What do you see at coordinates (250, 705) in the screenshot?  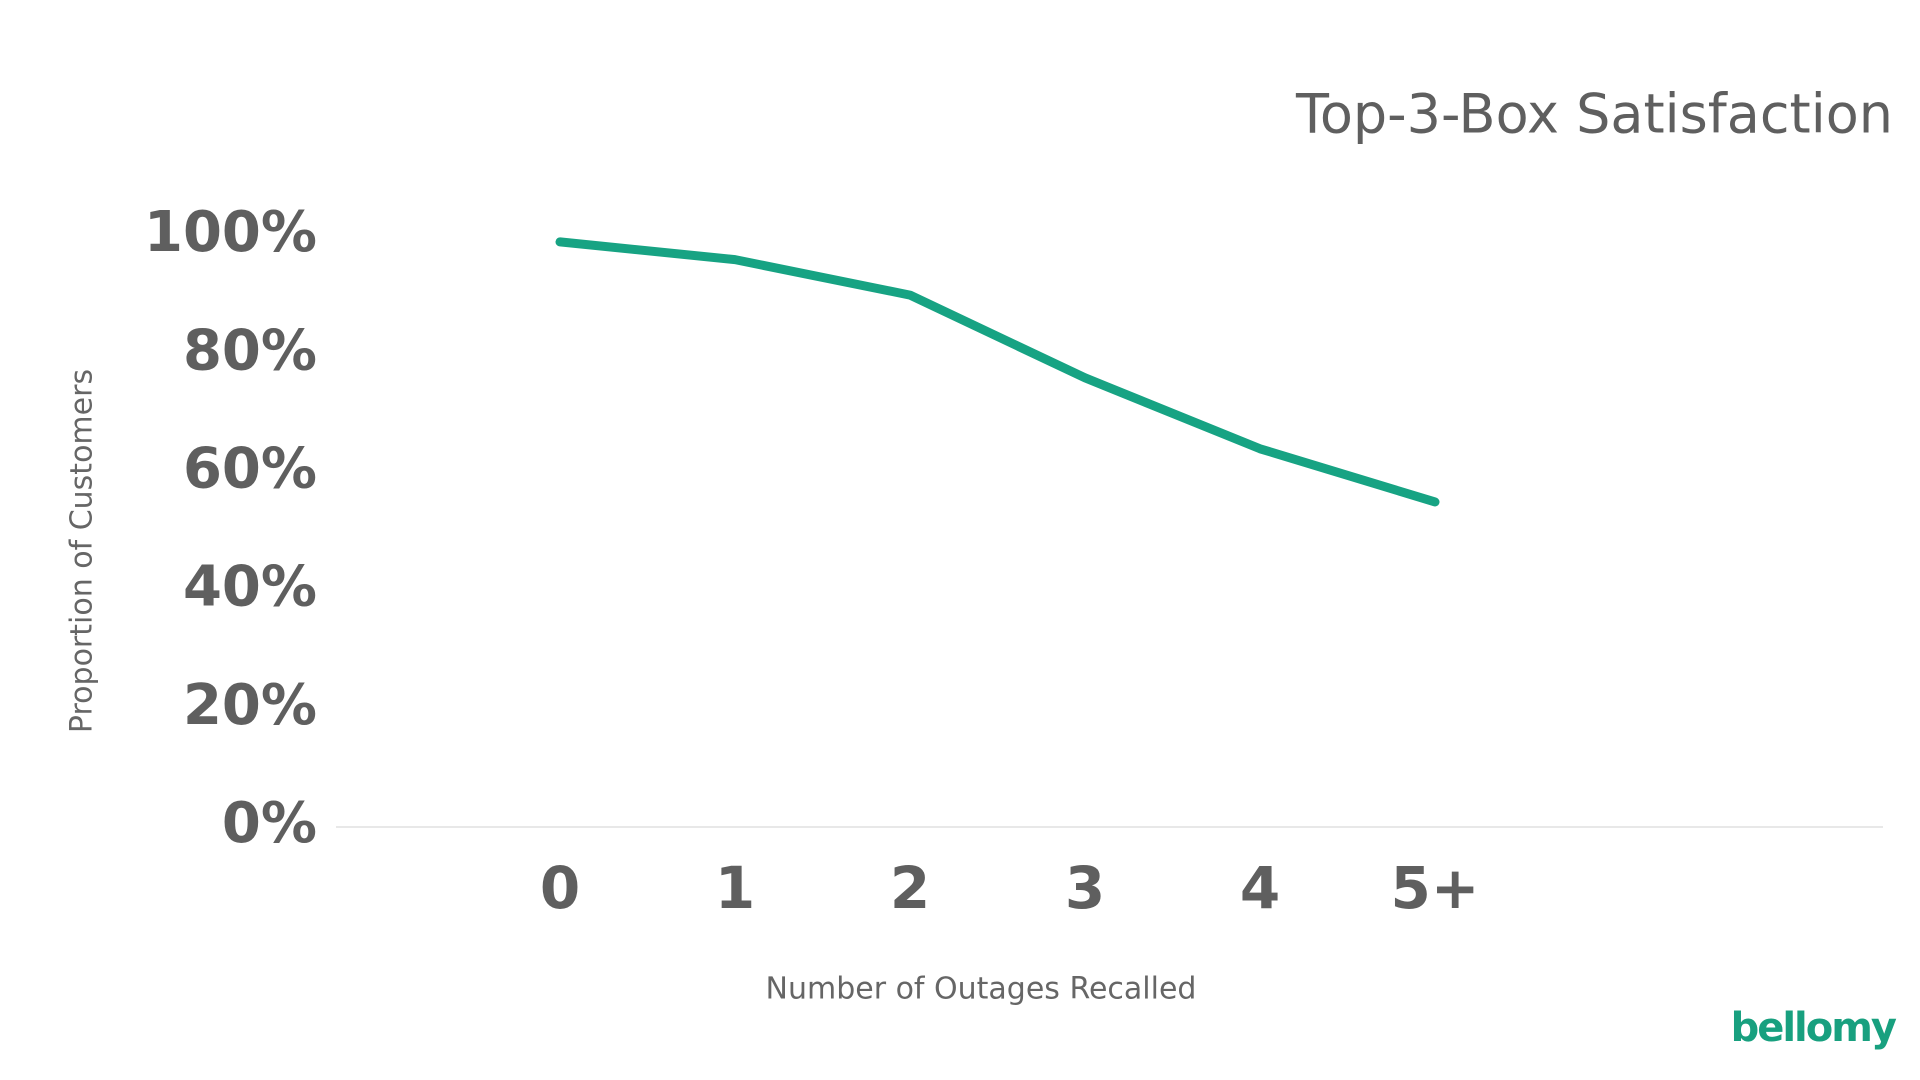 I see `y-tick-label: 20%` at bounding box center [250, 705].